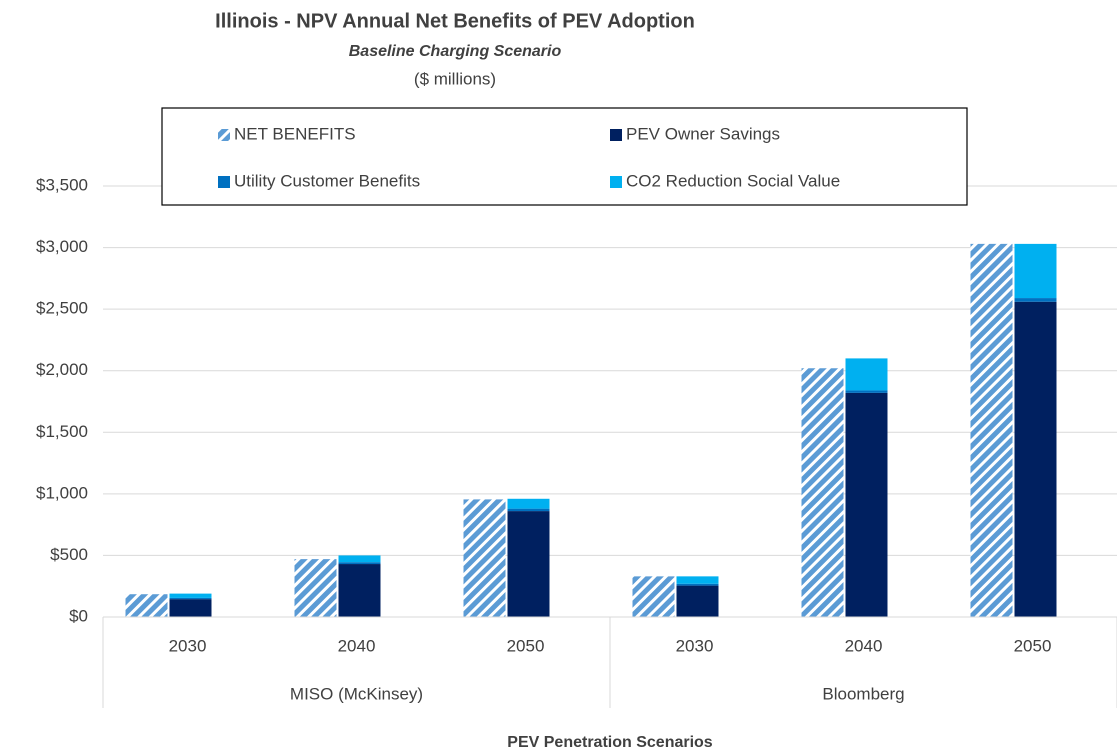 Image resolution: width=1117 pixels, height=752 pixels. I want to click on y-tick-label: $2,000, so click(62, 369).